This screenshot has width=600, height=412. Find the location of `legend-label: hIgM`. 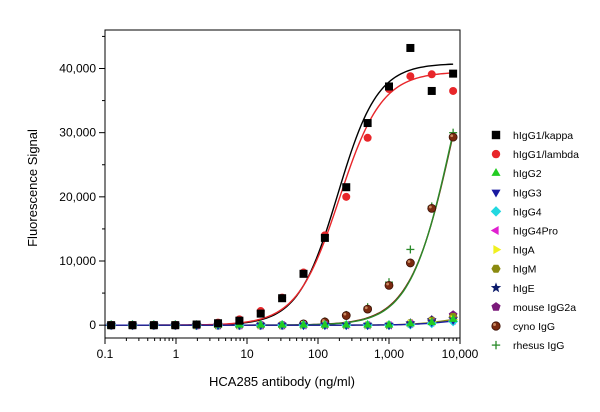

legend-label: hIgM is located at coordinates (524, 270).